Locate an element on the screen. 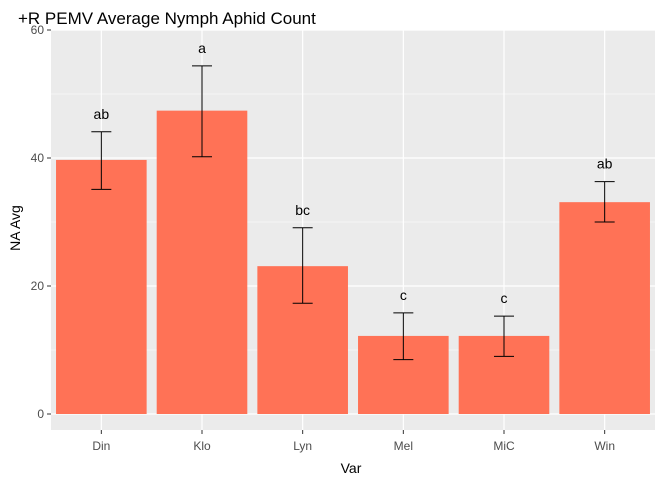 The width and height of the screenshot is (663, 483). error-bar-mic is located at coordinates (504, 336).